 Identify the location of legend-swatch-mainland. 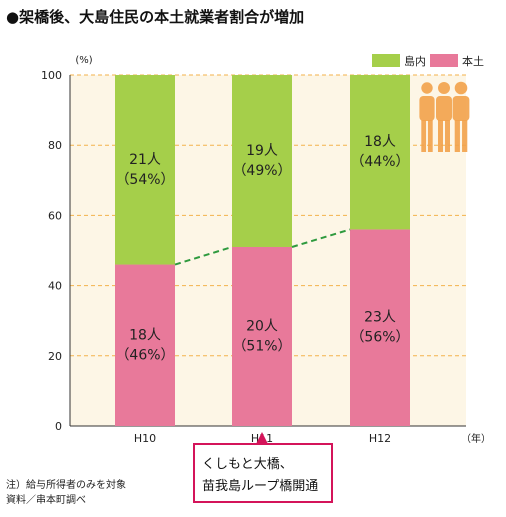
(444, 60).